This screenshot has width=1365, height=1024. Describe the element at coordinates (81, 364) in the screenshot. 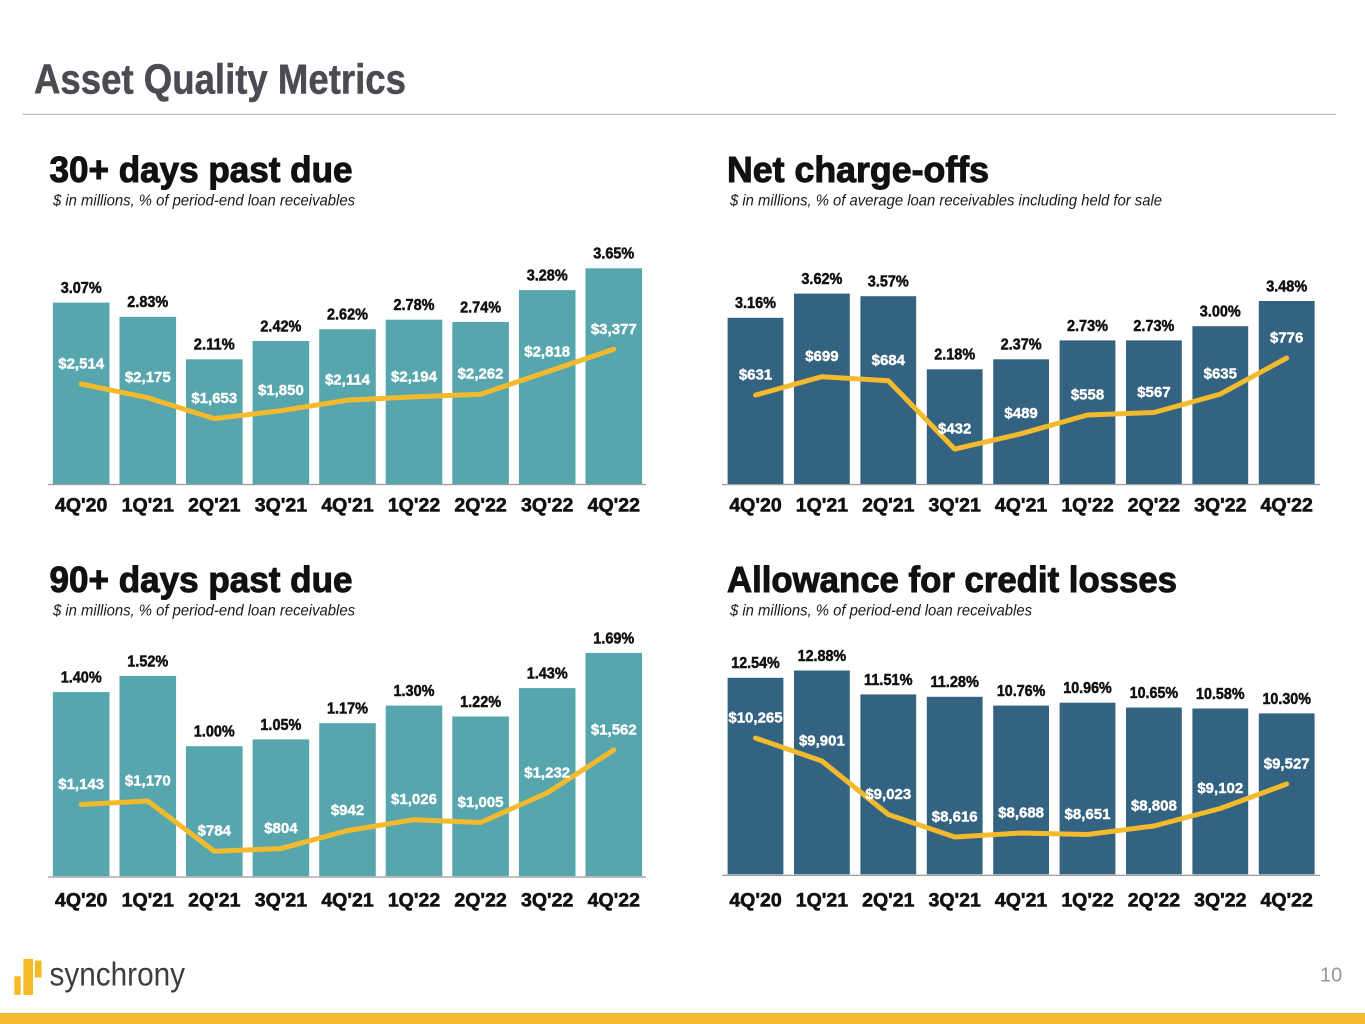

I see `svg-text: $2,514` at that location.